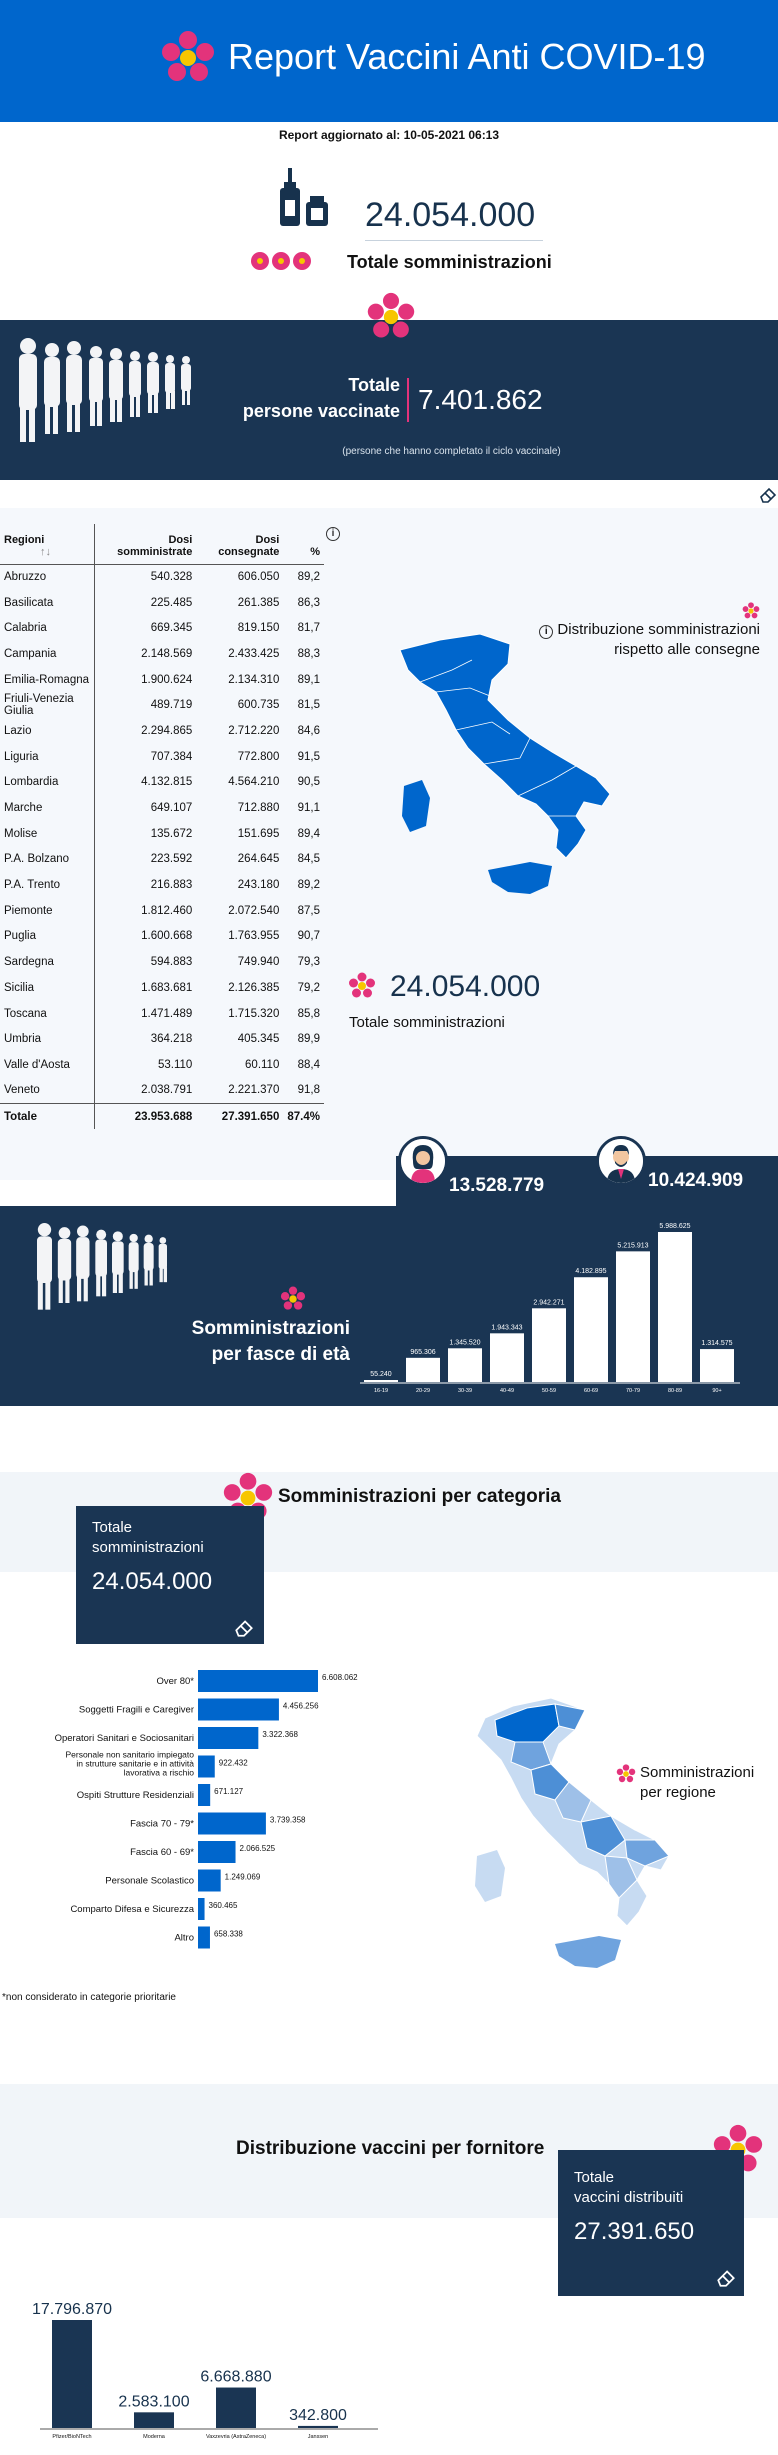 This screenshot has width=778, height=2455. I want to click on page-title: Report Vaccini Anti COVID-19, so click(467, 56).